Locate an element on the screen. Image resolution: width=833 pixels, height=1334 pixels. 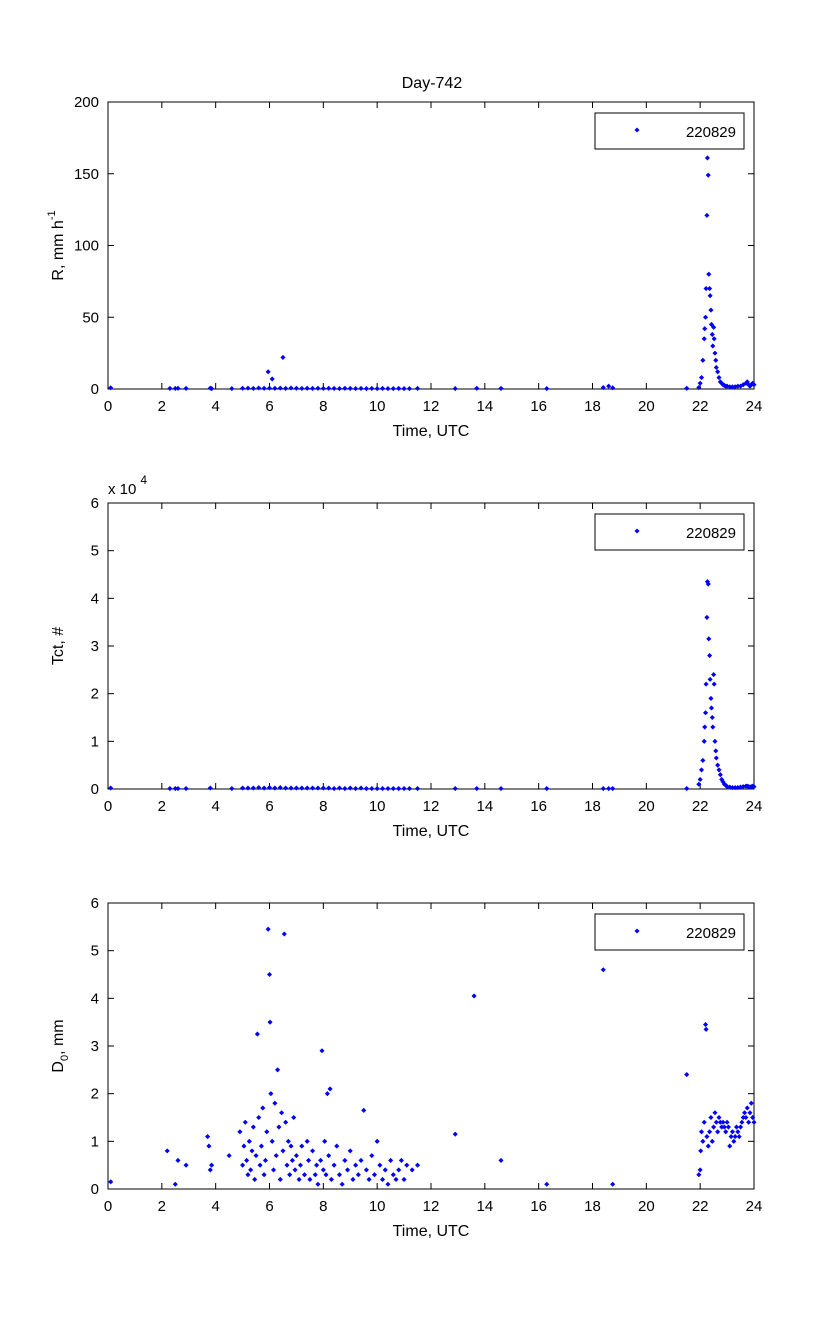
y-tick-label: 1 is located at coordinates (95, 741).